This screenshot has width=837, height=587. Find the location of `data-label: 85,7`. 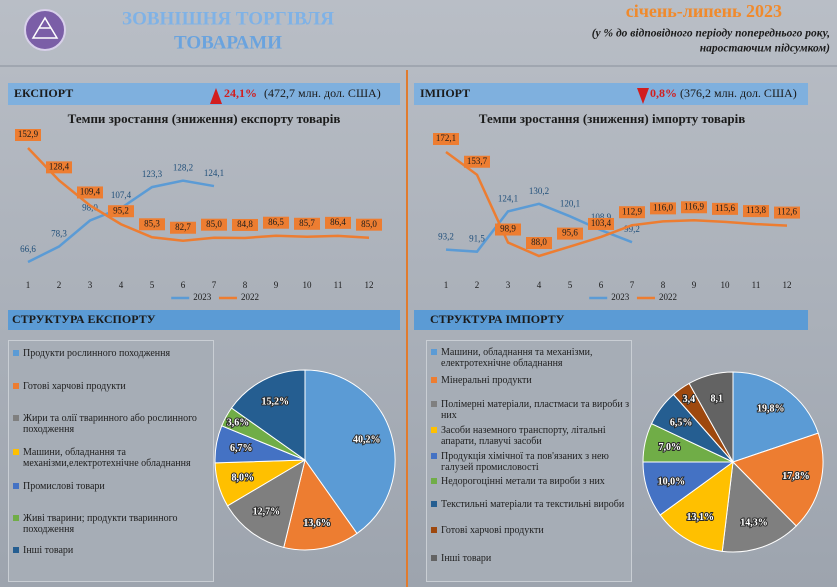

data-label: 85,7 is located at coordinates (307, 223).